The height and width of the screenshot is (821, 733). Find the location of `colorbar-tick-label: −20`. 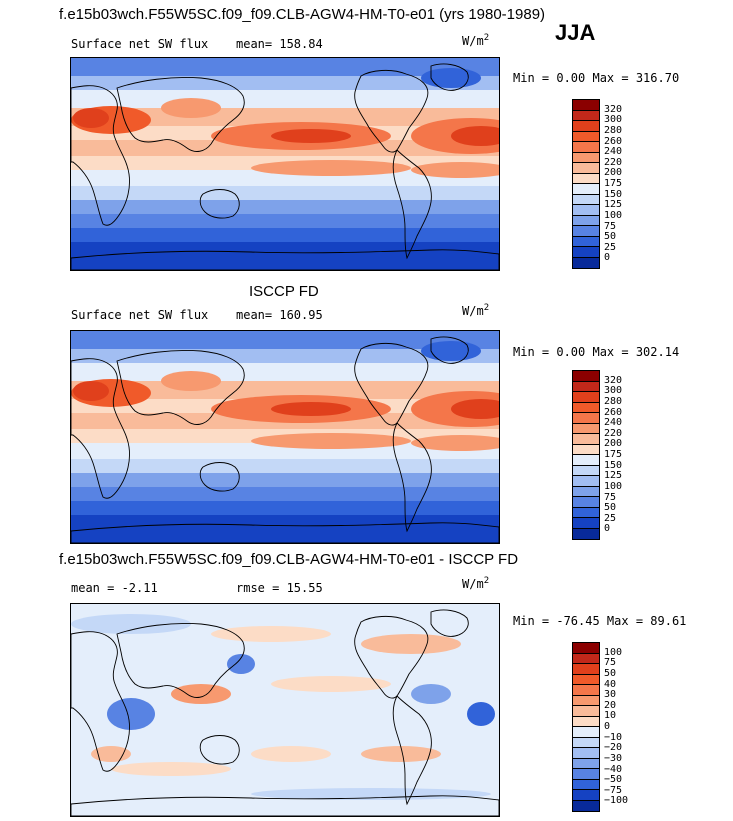

colorbar-tick-label: −20 is located at coordinates (613, 748).